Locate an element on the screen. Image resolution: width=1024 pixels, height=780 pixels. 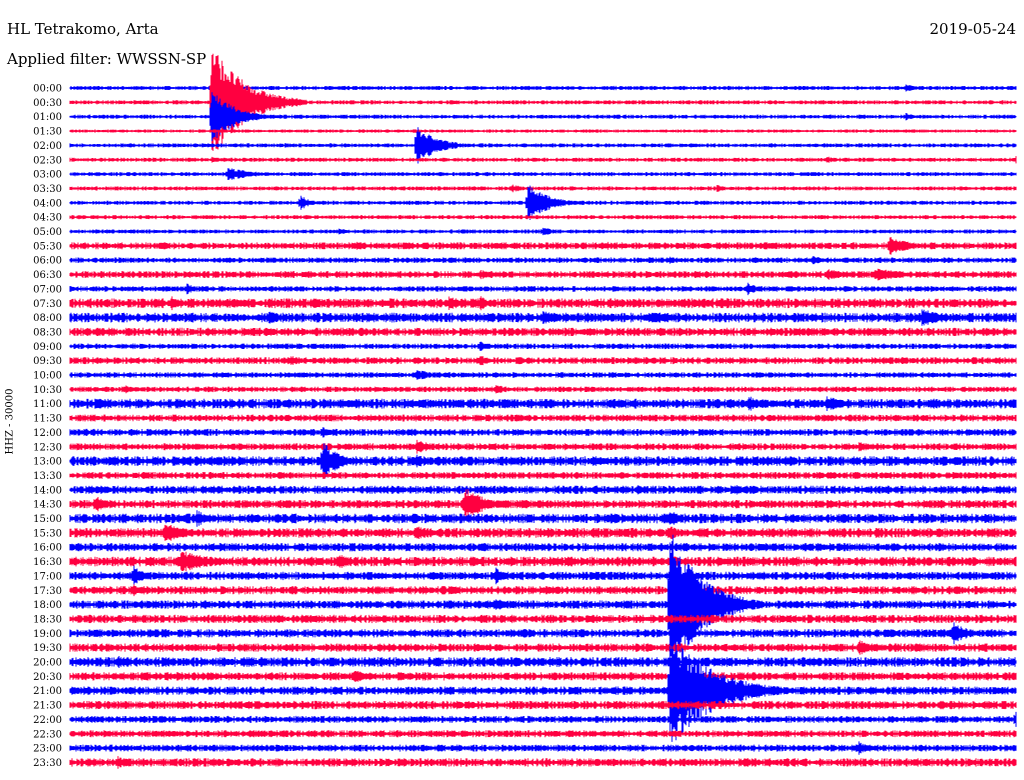
tick-label: 22:00 is located at coordinates (47, 720).